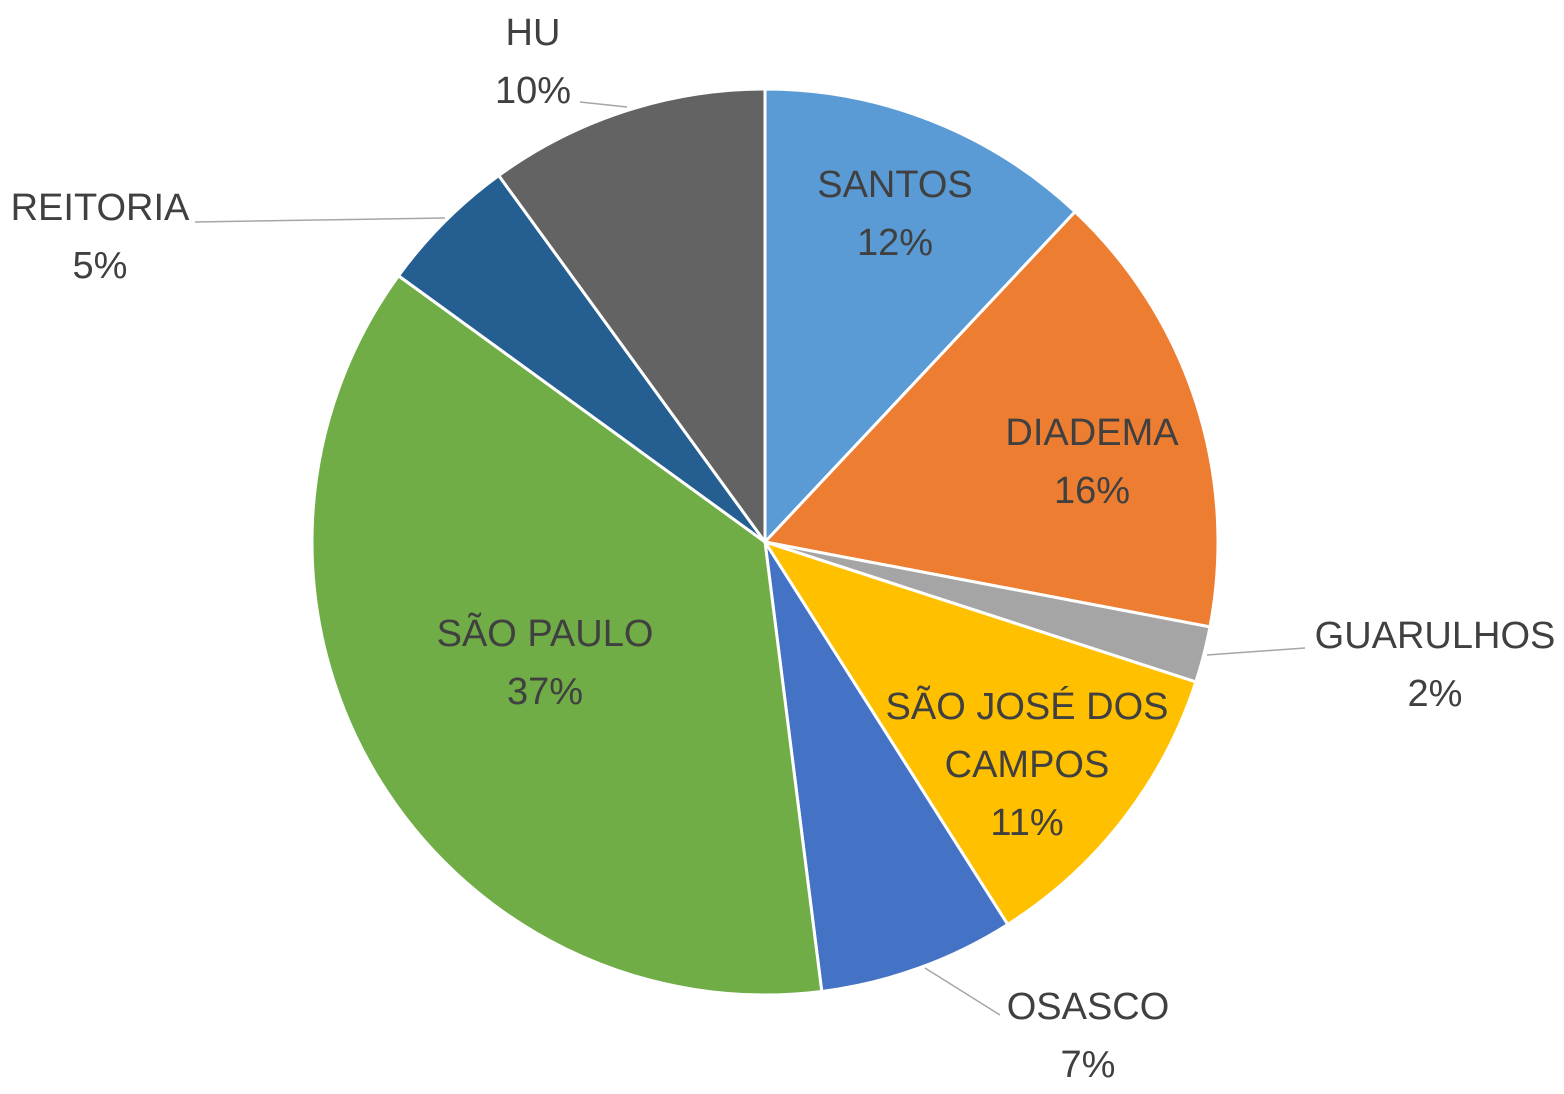  What do you see at coordinates (545, 692) in the screenshot?
I see `value-label: 37%` at bounding box center [545, 692].